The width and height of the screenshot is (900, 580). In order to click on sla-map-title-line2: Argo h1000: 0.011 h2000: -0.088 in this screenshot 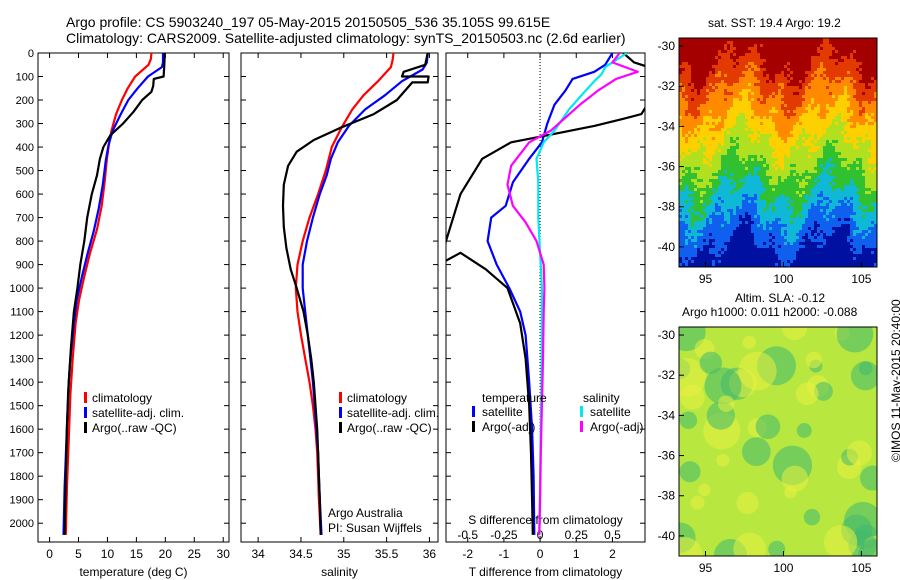, I will do `click(770, 312)`.